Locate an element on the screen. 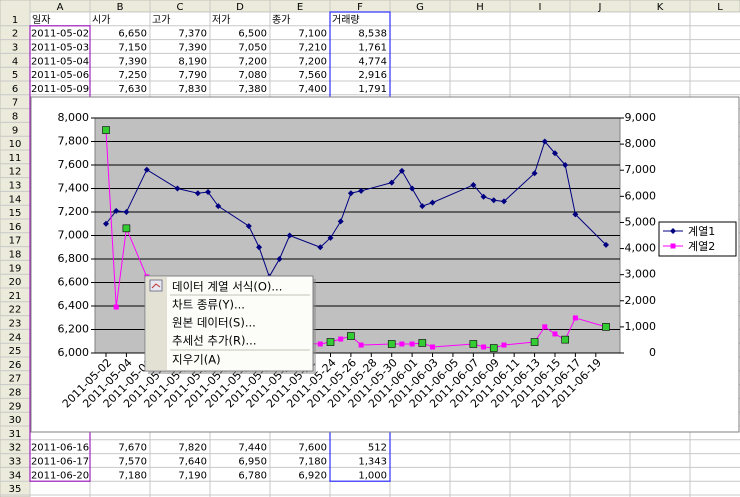  header-cell: 거래량 is located at coordinates (346, 20).